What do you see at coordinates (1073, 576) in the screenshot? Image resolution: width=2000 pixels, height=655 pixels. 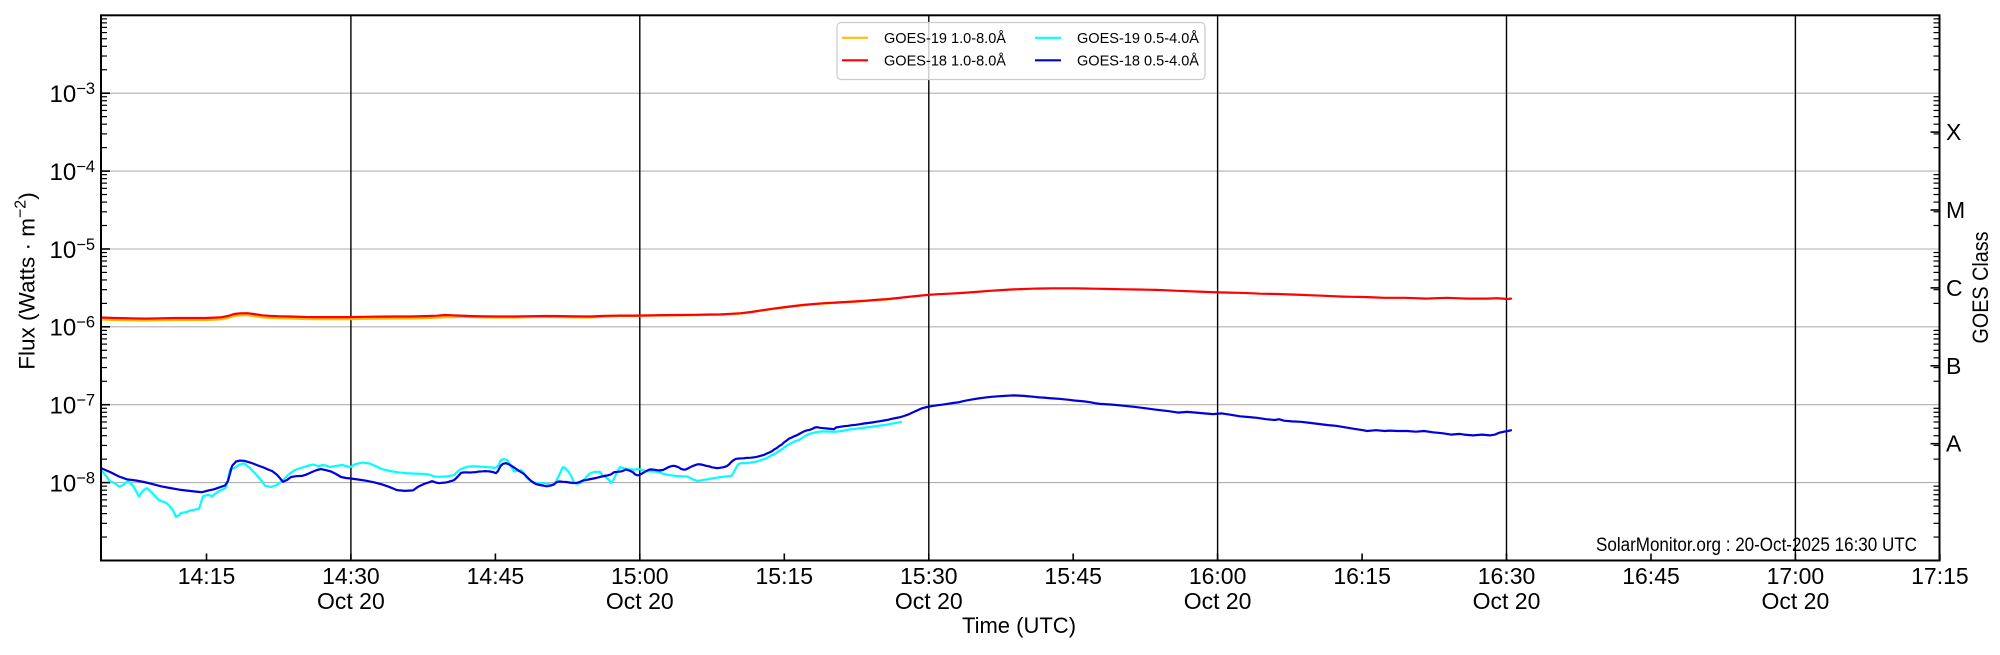 I see `svg-text: 15:45` at bounding box center [1073, 576].